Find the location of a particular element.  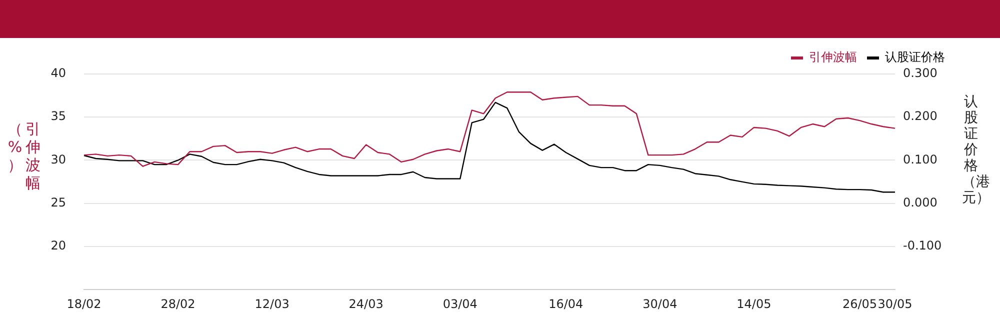

y2-tick-label: 0.300 is located at coordinates (920, 73).